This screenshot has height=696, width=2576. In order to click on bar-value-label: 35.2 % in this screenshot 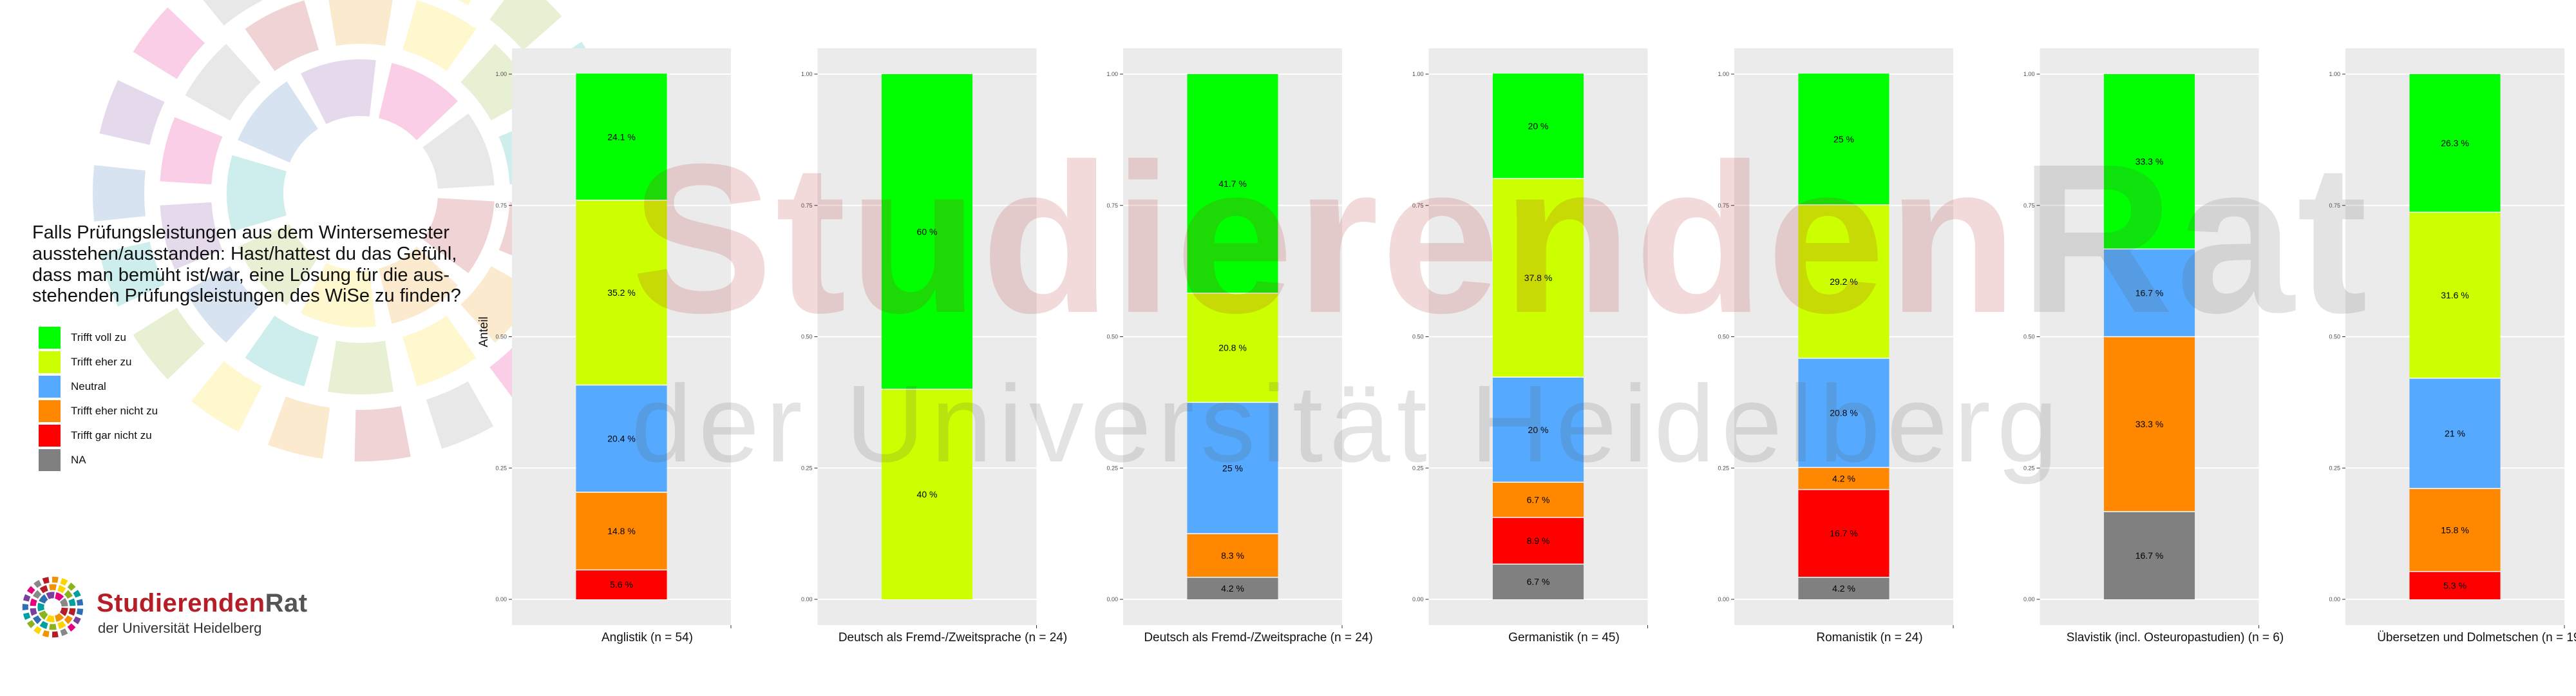, I will do `click(621, 292)`.